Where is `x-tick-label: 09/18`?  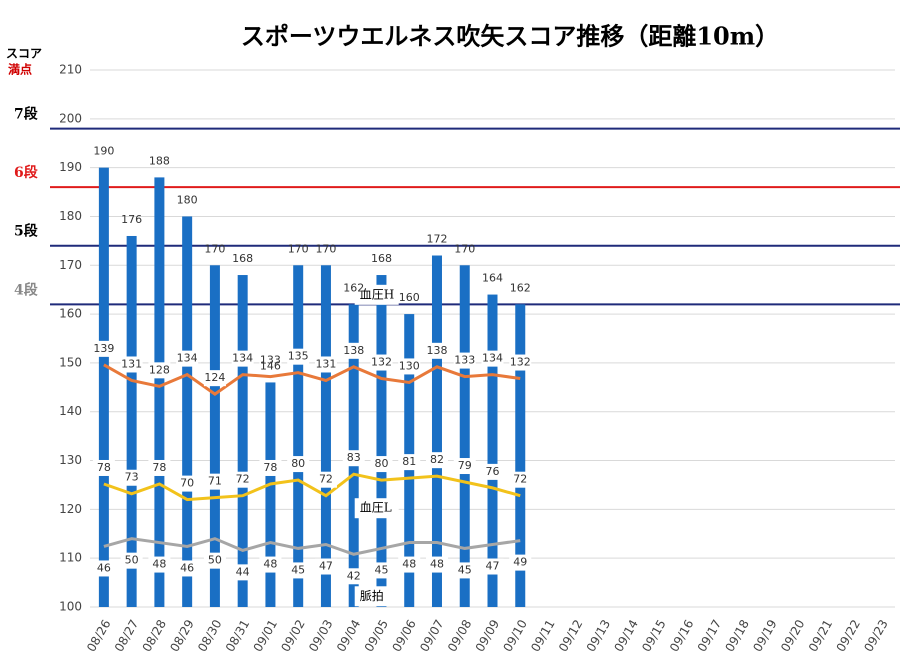
x-tick-label: 09/18 is located at coordinates (737, 635).